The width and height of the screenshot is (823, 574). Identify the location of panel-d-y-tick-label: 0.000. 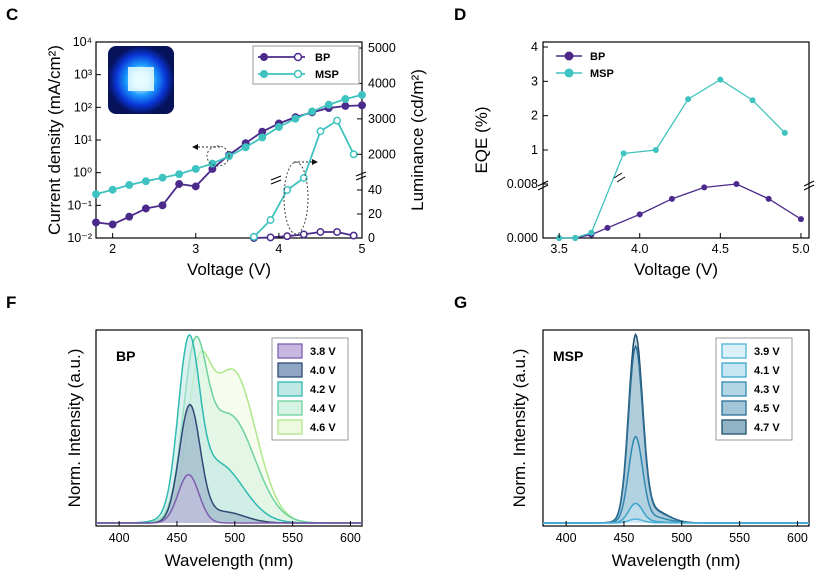
(522, 238).